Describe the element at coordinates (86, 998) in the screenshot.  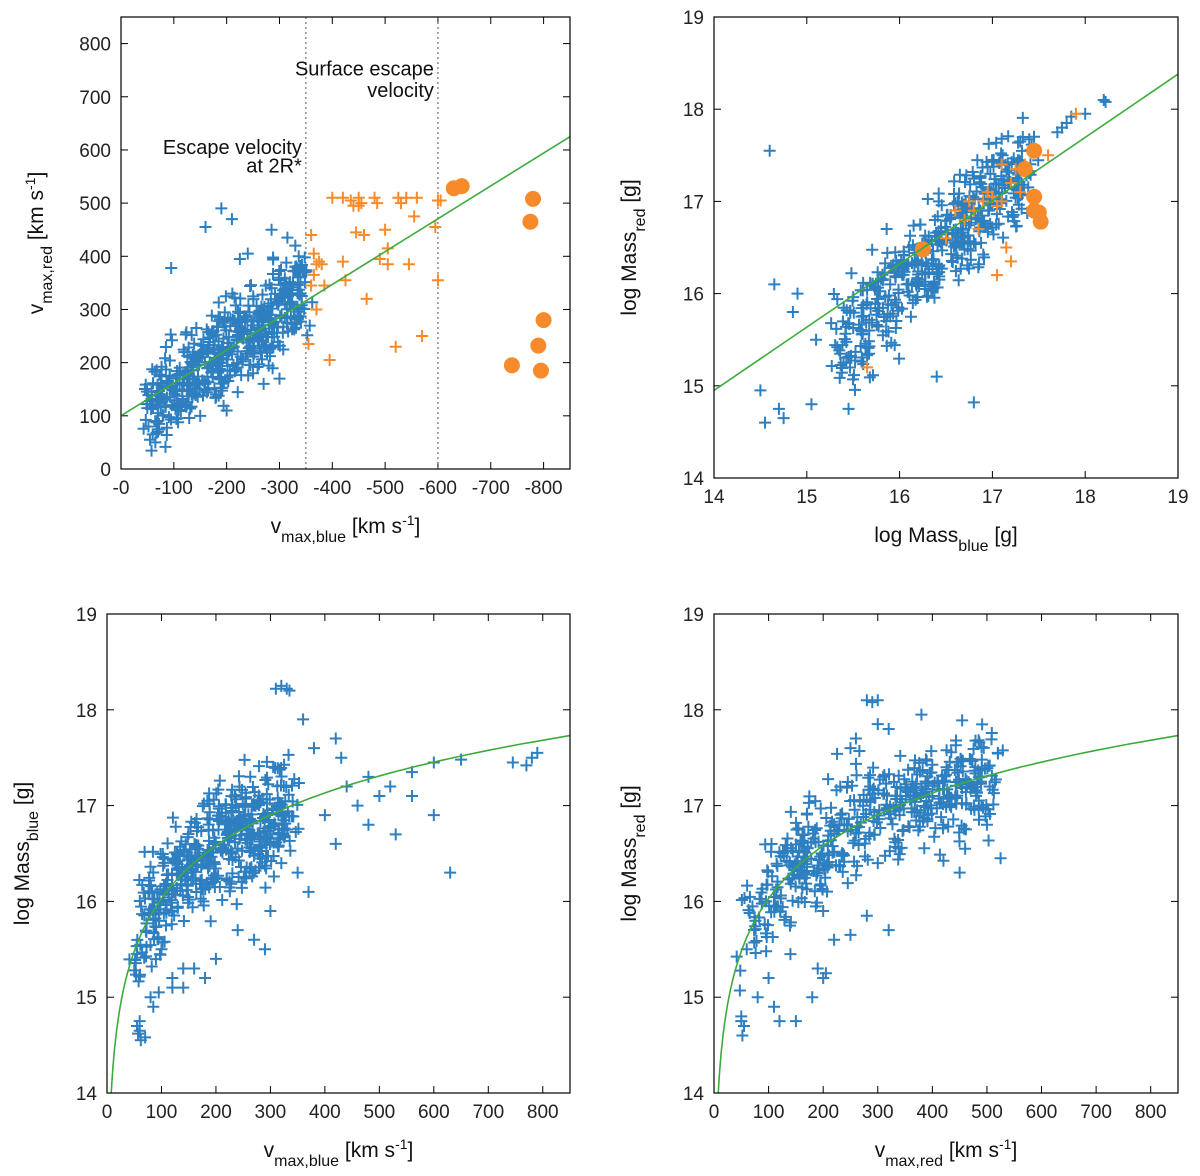
I see `y-tick-label: 15` at that location.